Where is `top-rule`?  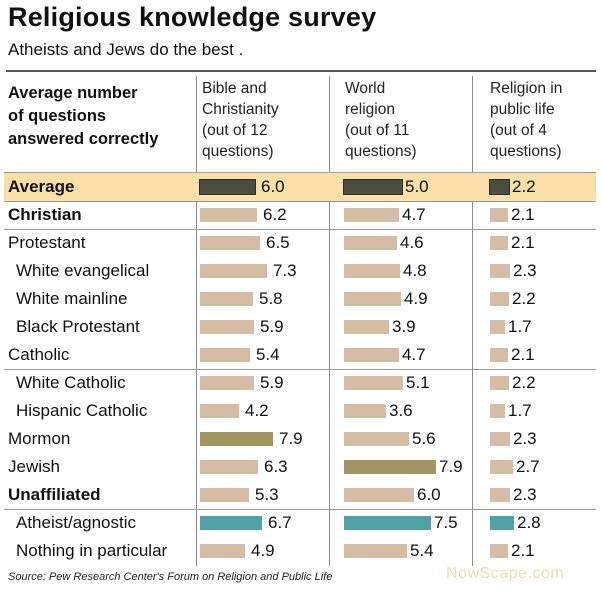 top-rule is located at coordinates (301, 71).